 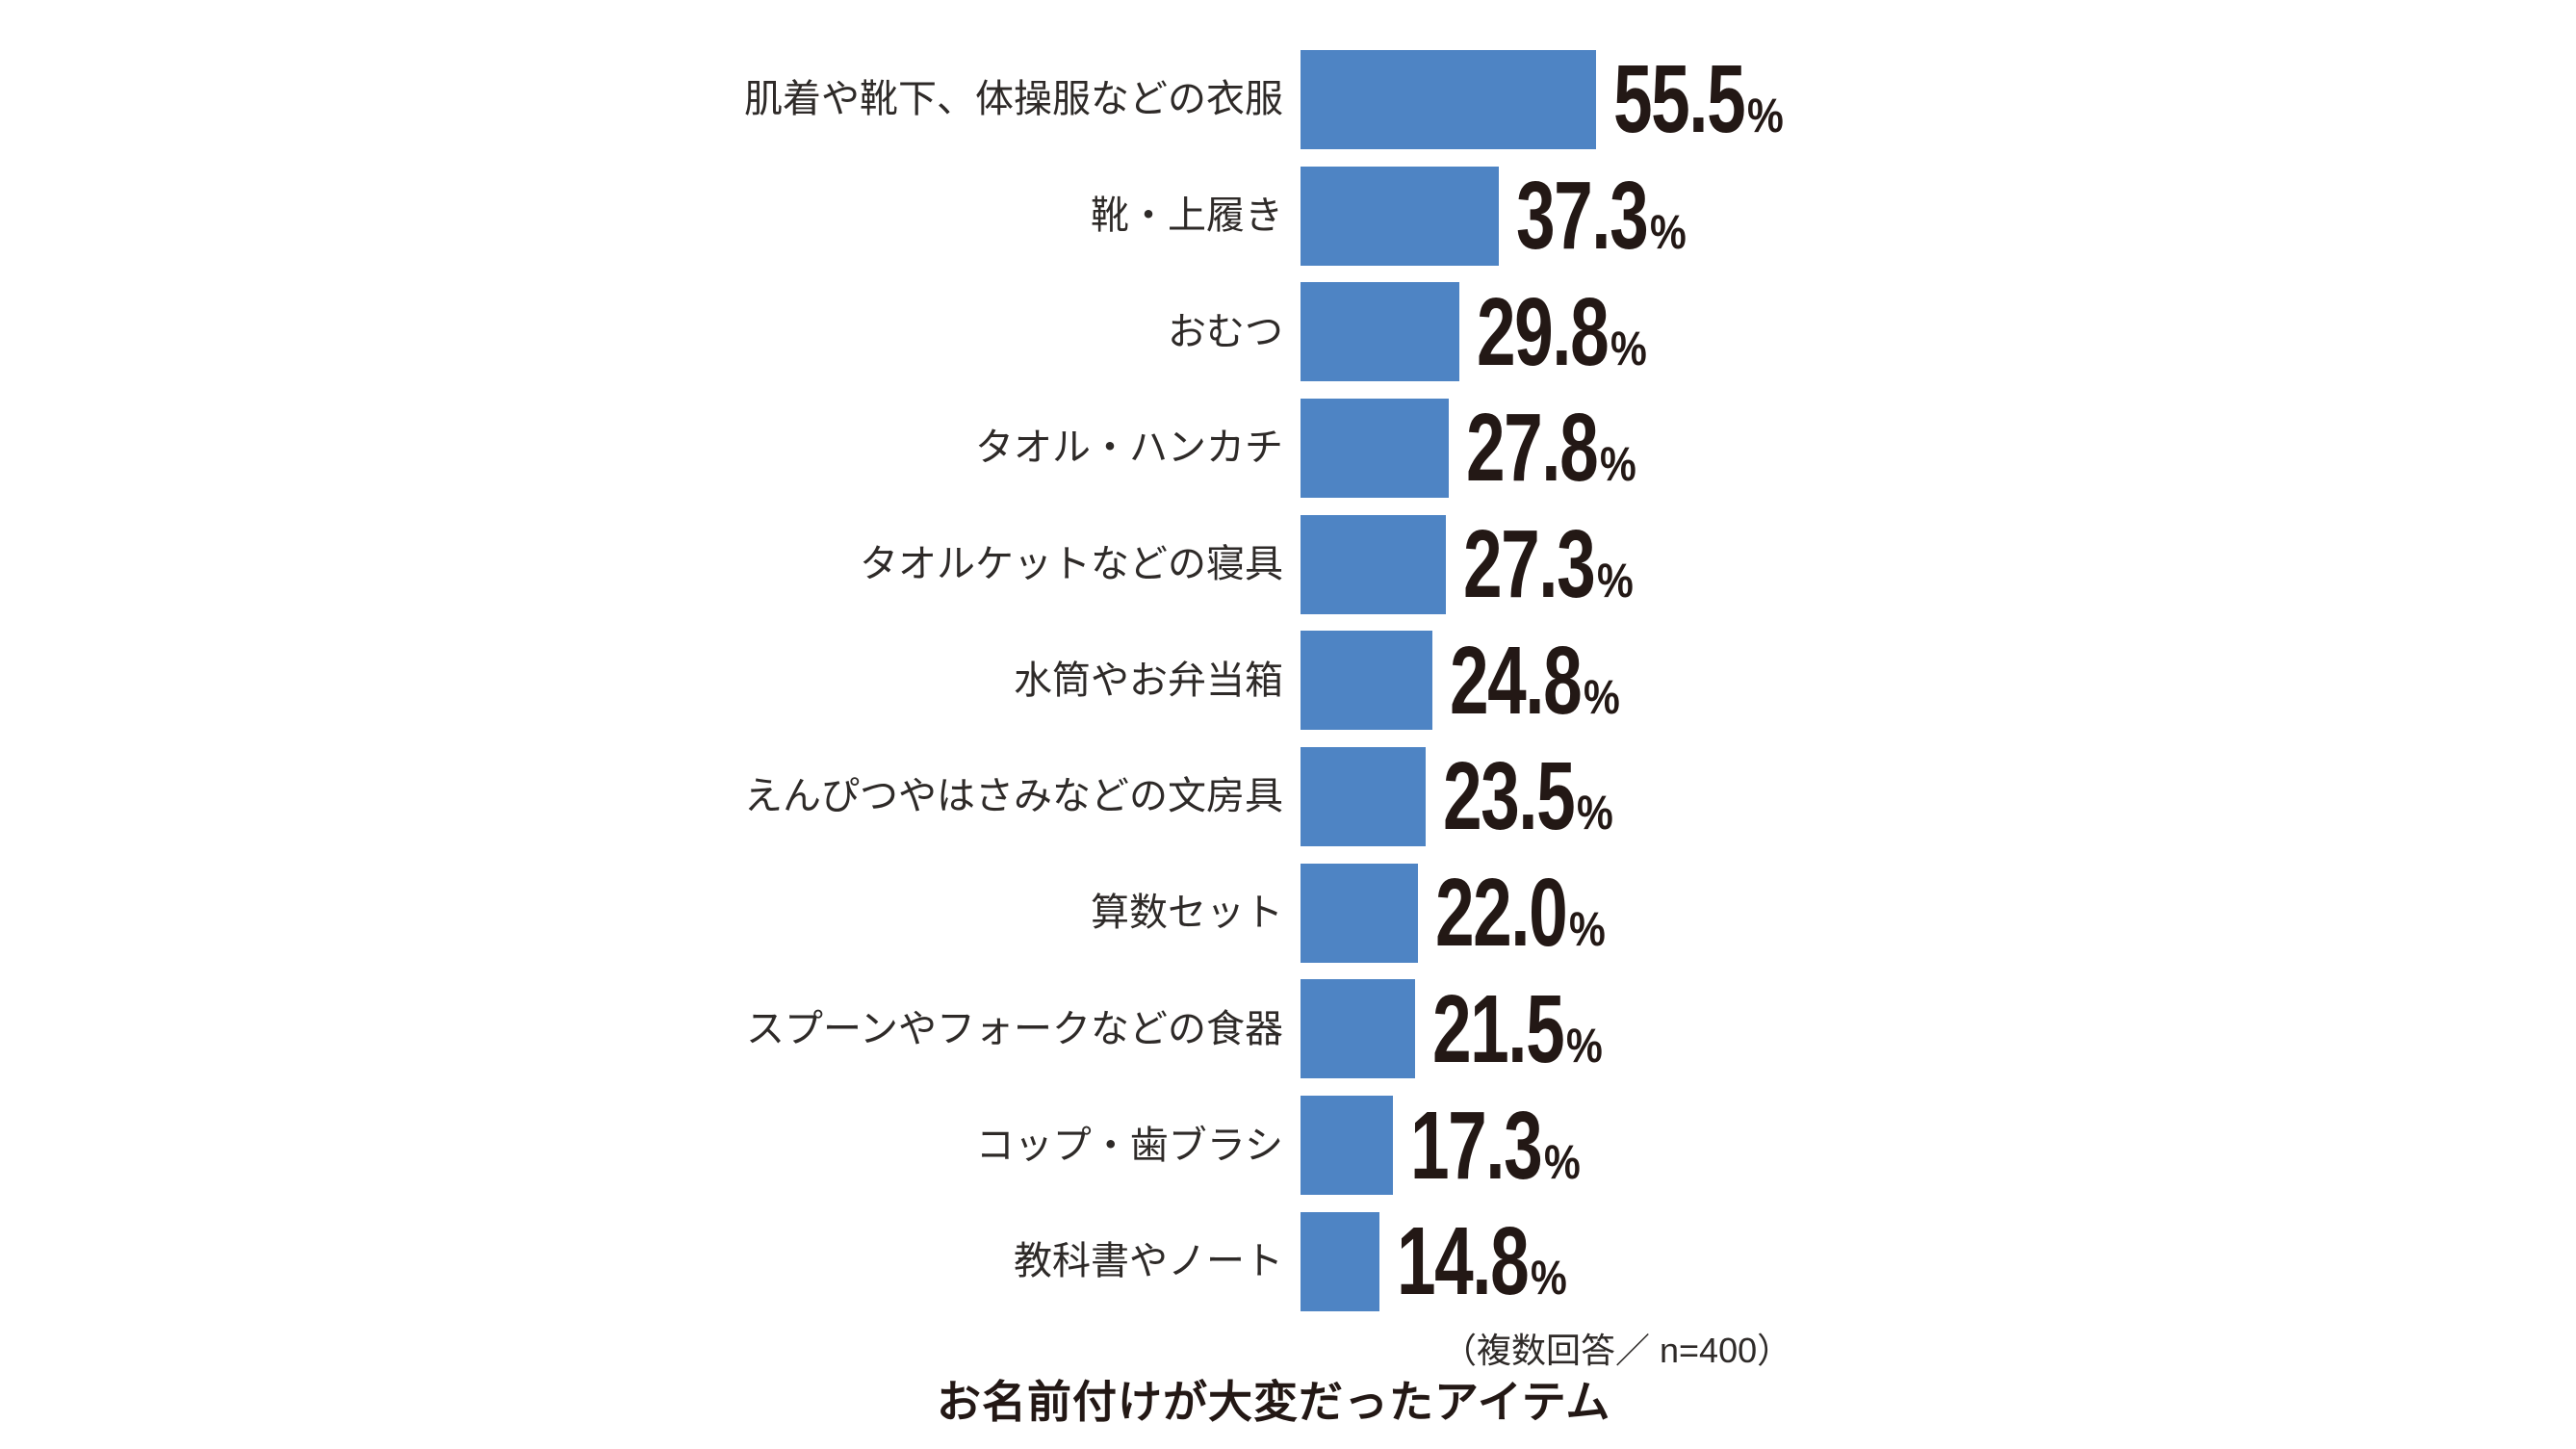 I want to click on value-label: 17.3%, so click(x=1498, y=1146).